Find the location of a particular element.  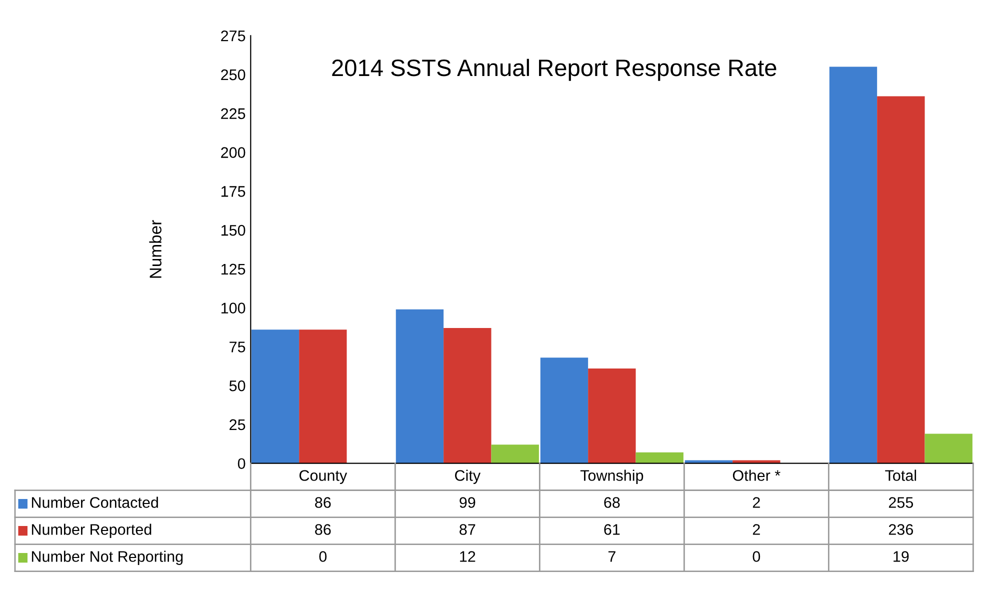

y-tick-label: 250 is located at coordinates (233, 74).